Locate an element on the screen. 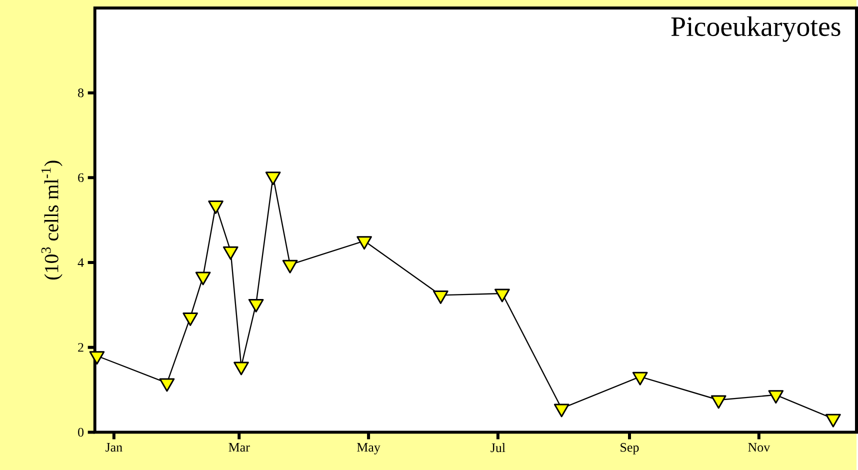  y-tick-label: 4 is located at coordinates (81, 262).